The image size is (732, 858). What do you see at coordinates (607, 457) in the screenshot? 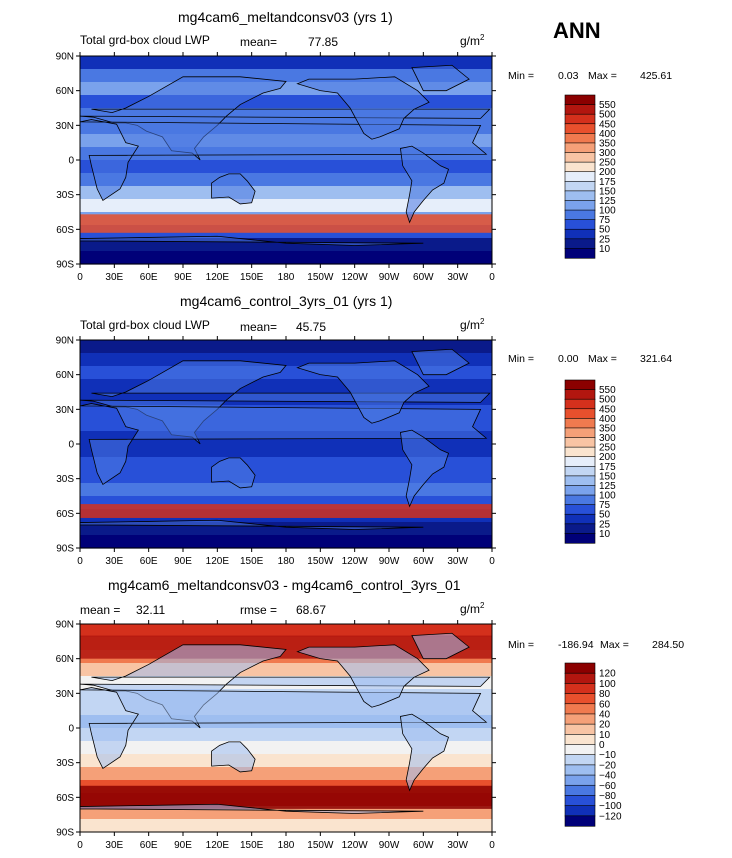
I see `colorbar-level-label: 200` at bounding box center [607, 457].